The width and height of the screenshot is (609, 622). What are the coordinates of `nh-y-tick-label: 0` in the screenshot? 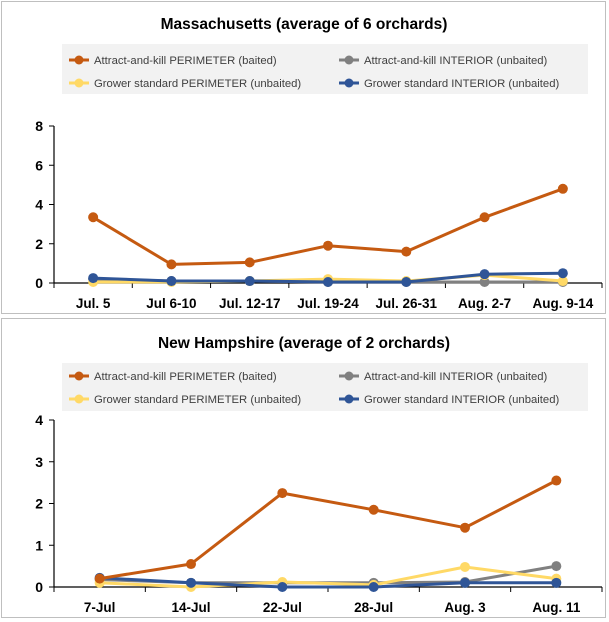 It's located at (39, 587).